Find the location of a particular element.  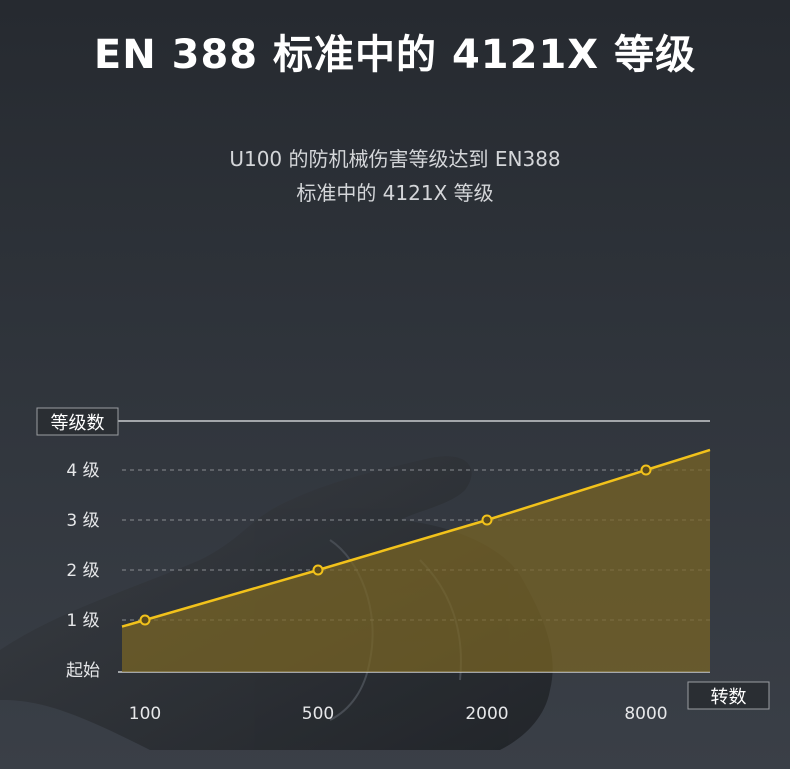

x-tick-label: 500 is located at coordinates (318, 714).